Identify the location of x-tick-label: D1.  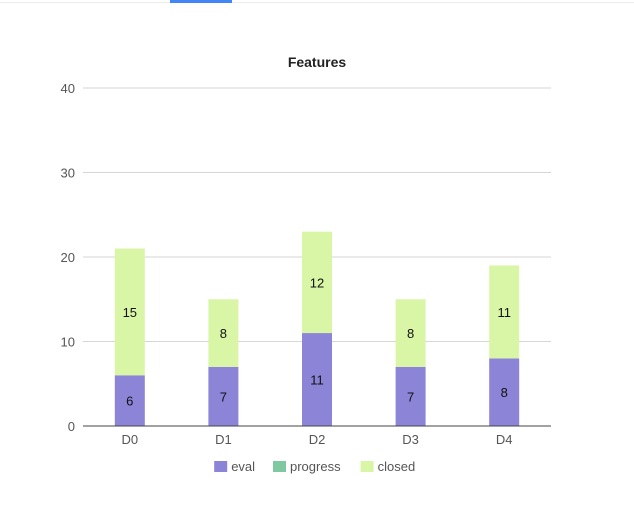
(223, 439).